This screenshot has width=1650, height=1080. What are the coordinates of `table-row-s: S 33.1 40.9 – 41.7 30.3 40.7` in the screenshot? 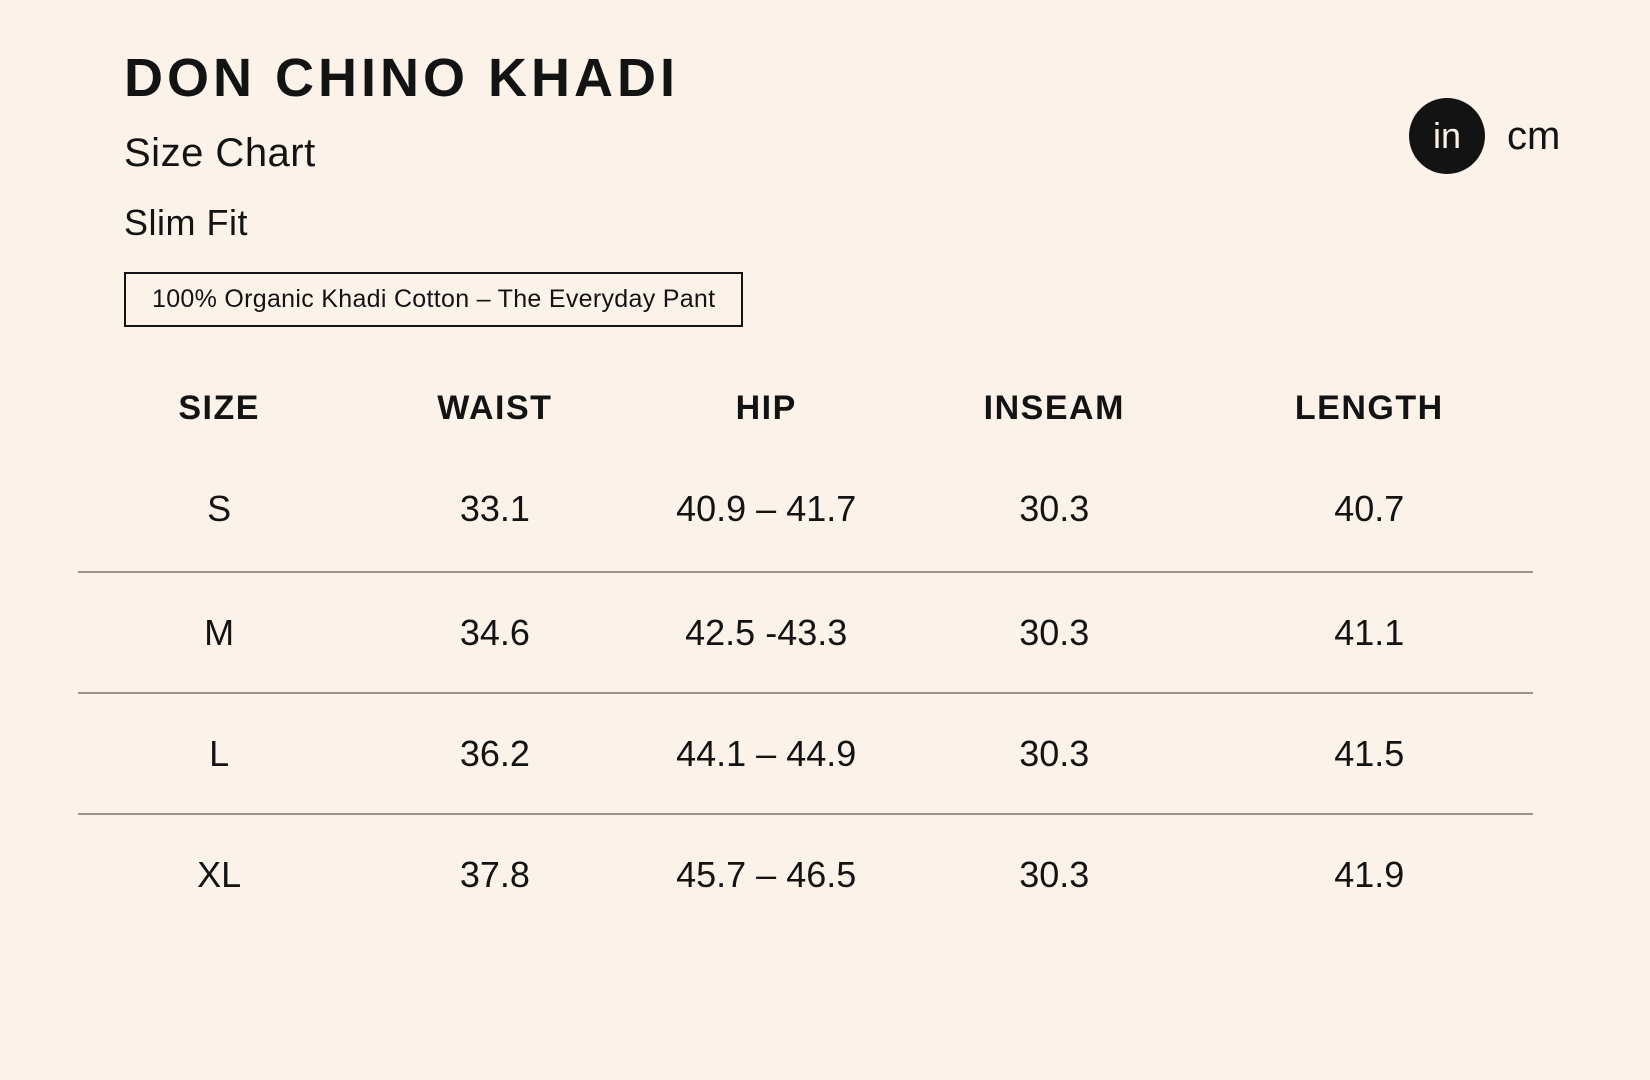 It's located at (805, 508).